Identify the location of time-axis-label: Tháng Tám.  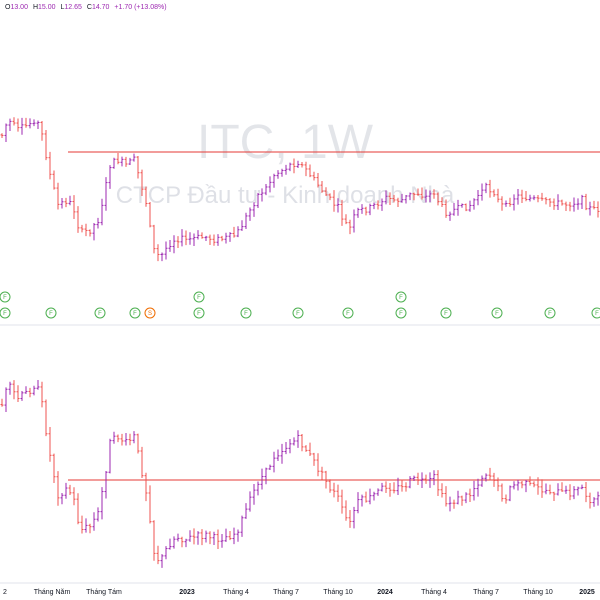
(104, 592).